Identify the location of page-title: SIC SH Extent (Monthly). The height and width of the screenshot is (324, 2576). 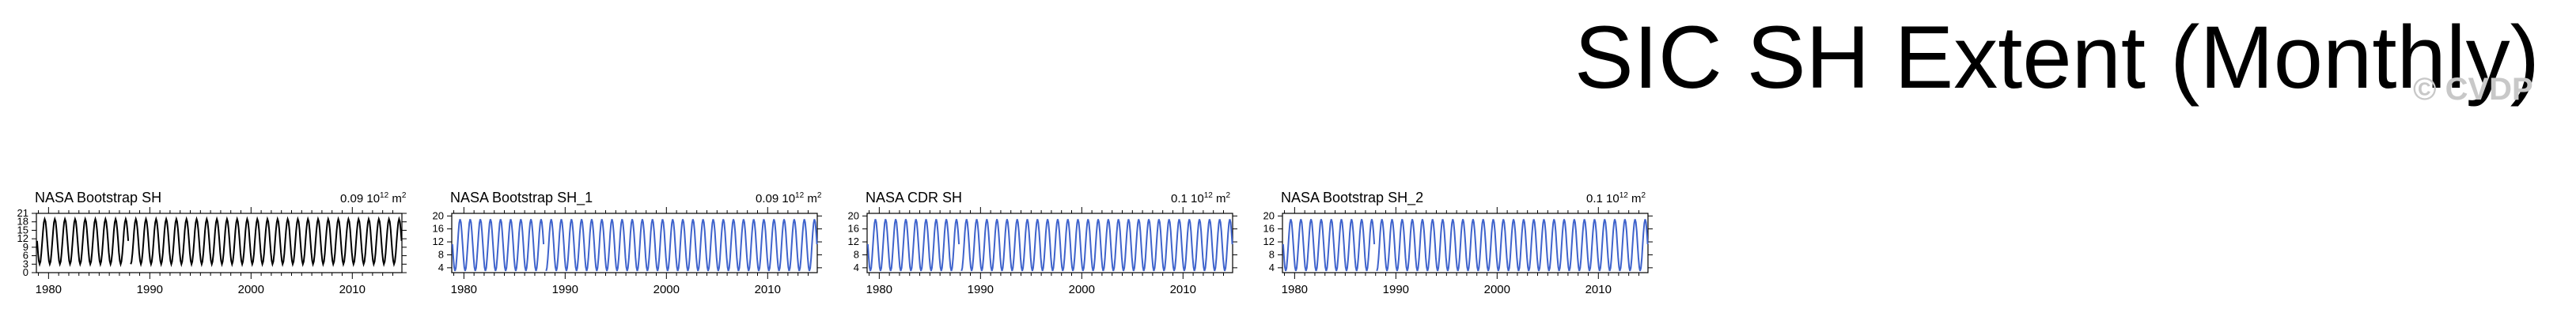
(2057, 58).